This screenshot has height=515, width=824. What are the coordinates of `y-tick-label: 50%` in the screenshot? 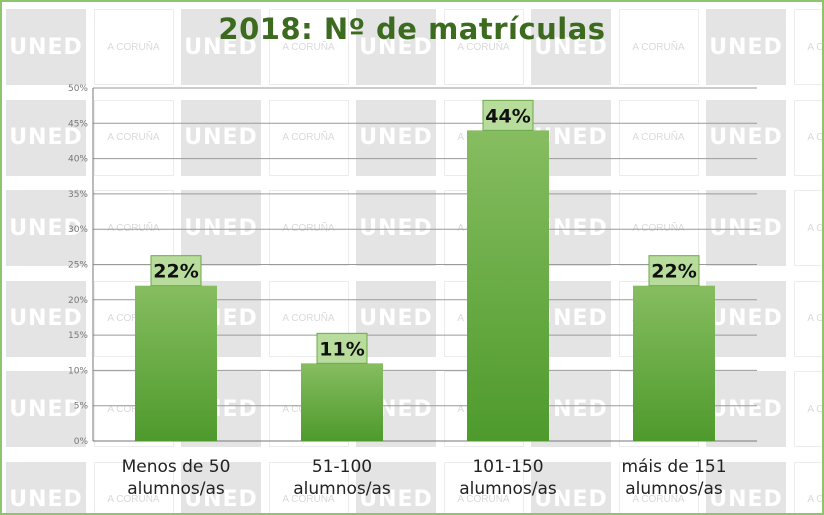 It's located at (78, 89).